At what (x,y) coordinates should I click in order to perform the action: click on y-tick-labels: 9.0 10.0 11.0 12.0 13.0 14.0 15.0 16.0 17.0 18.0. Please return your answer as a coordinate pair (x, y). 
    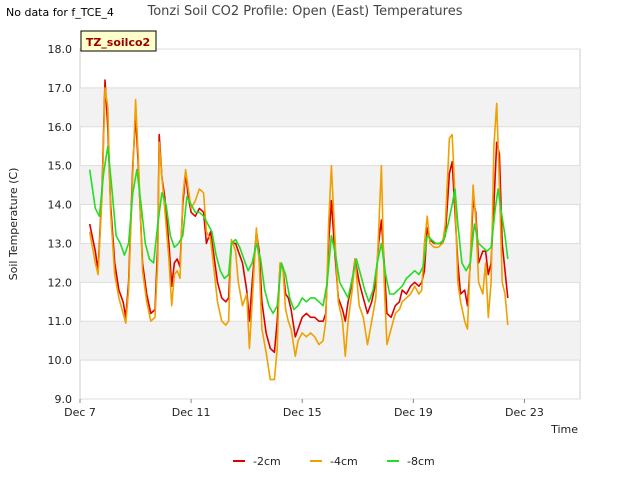
    Looking at the image, I should click on (60, 224).